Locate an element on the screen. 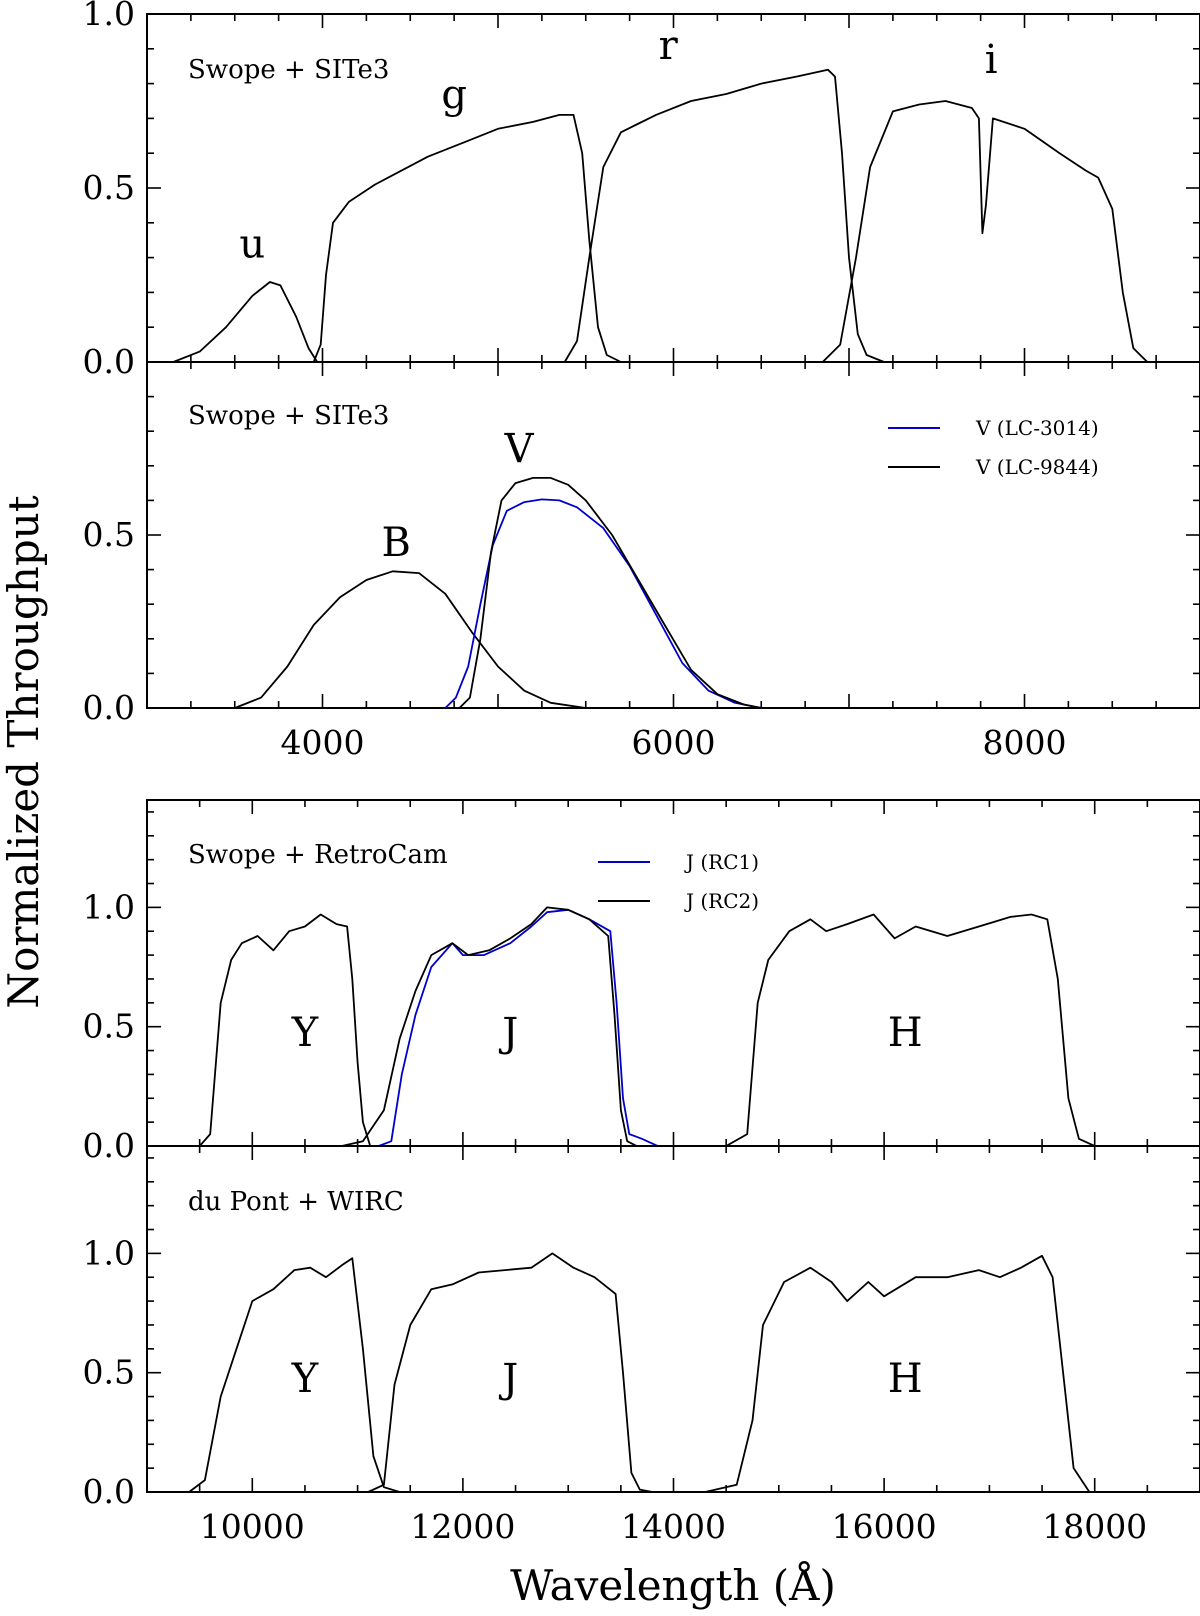 The image size is (1200, 1616). band-labels: u g r i is located at coordinates (618, 145).